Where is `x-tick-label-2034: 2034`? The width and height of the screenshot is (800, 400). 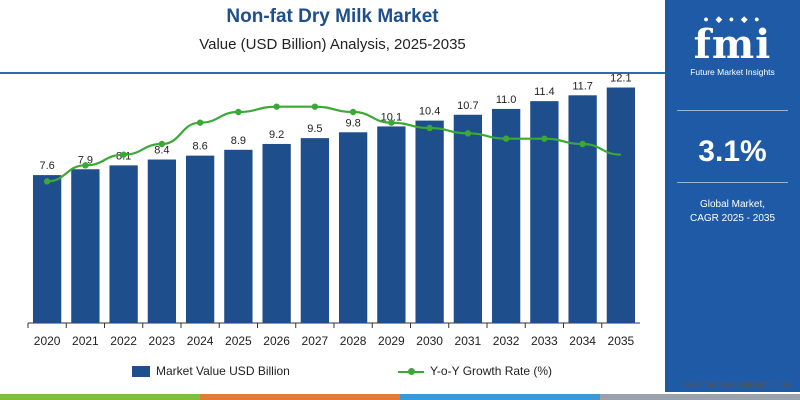 x-tick-label-2034: 2034 is located at coordinates (582, 341).